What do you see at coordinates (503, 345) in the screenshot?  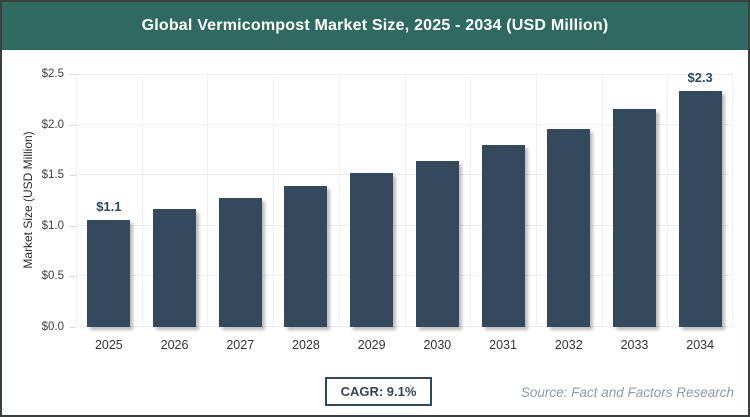 I see `x-tick-label: 2031` at bounding box center [503, 345].